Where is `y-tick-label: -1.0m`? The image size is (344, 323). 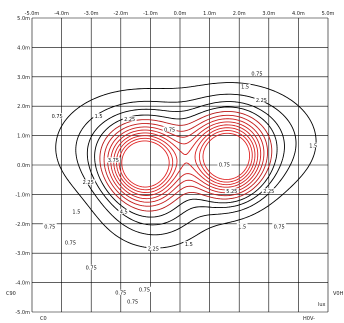
y-tick-label: -1.0m is located at coordinates (22, 195).